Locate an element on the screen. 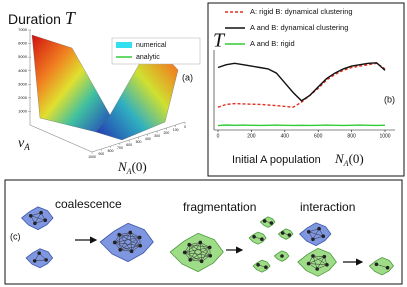 This screenshot has height=287, width=407. x-tick-label: 300 is located at coordinates (157, 136).